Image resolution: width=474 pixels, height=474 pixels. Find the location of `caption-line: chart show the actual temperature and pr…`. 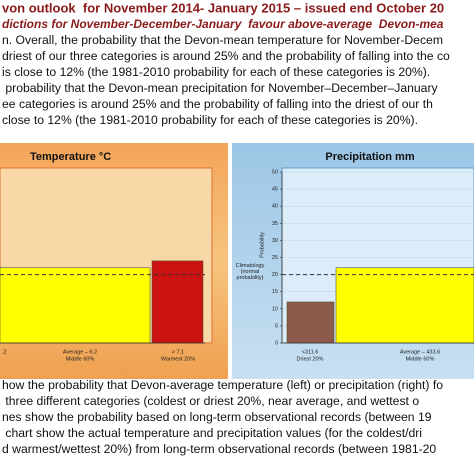

caption-line: chart show the actual temperature and pr… is located at coordinates (212, 433).